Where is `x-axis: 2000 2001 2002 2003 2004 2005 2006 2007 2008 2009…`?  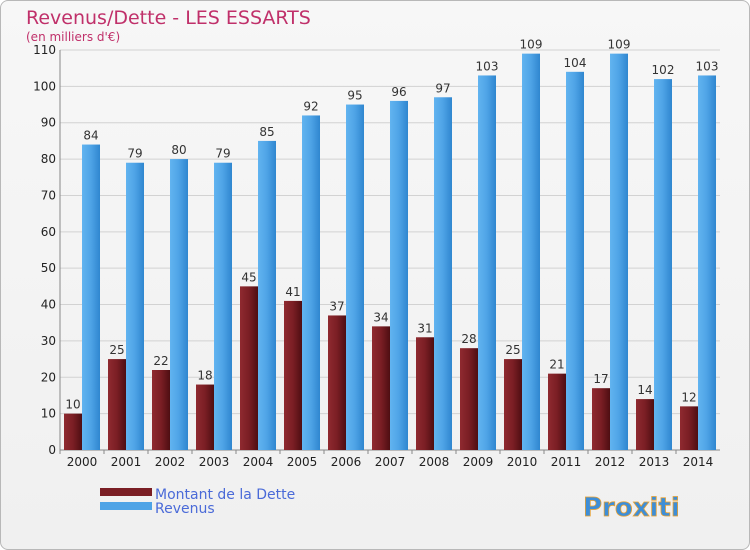 x-axis: 2000 2001 2002 2003 2004 2005 2006 2007 2008 2009… is located at coordinates (386, 459).